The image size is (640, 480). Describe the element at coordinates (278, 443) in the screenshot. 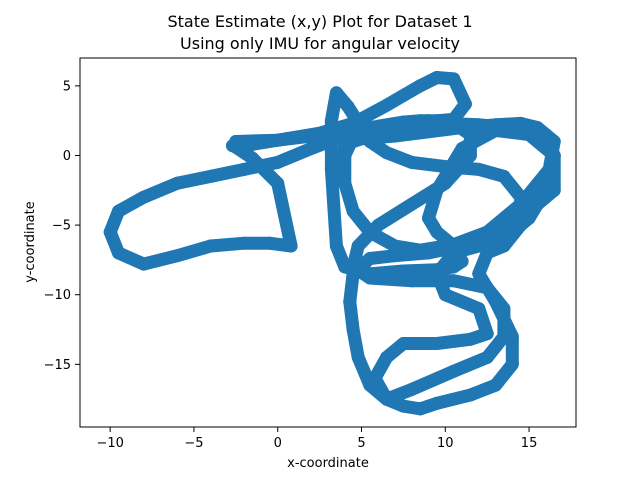

I see `x-tick-label: 0` at that location.